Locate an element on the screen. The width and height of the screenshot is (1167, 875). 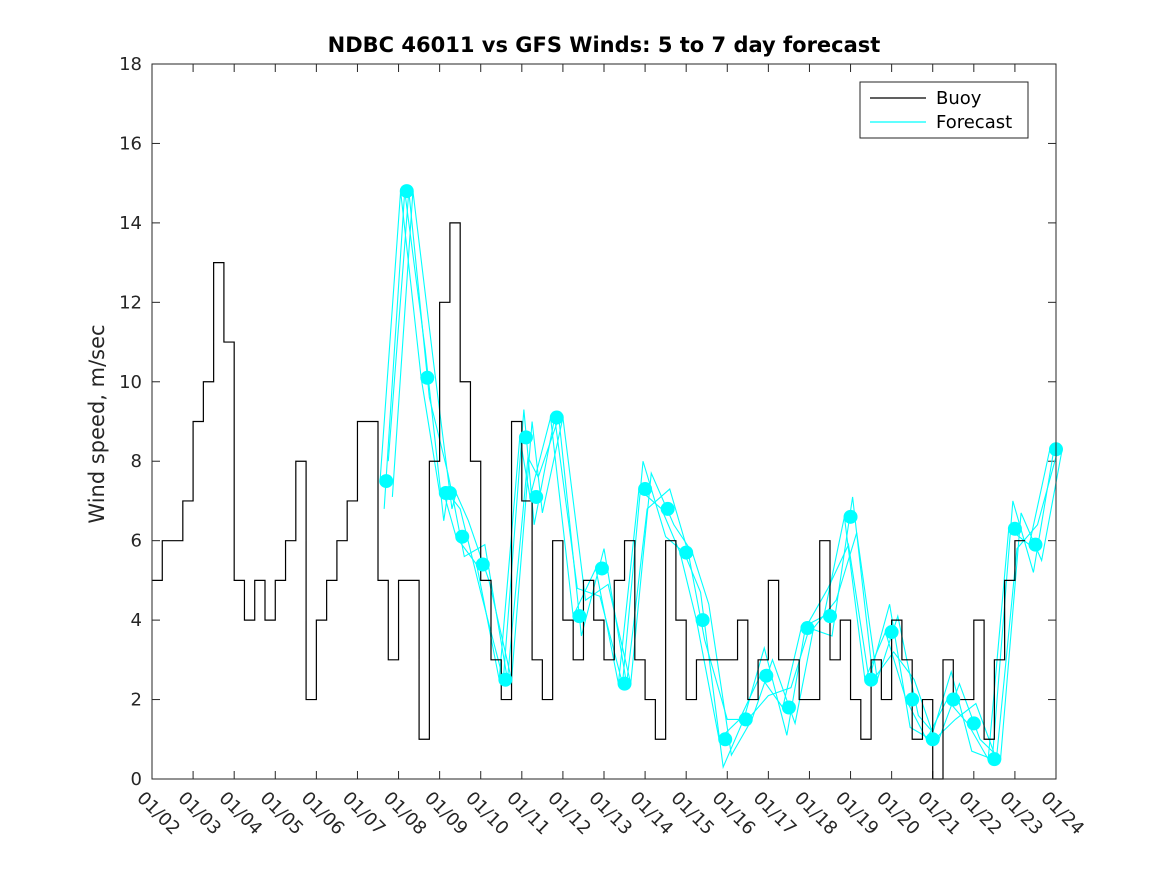
y-tick-label: 10 is located at coordinates (130, 382).